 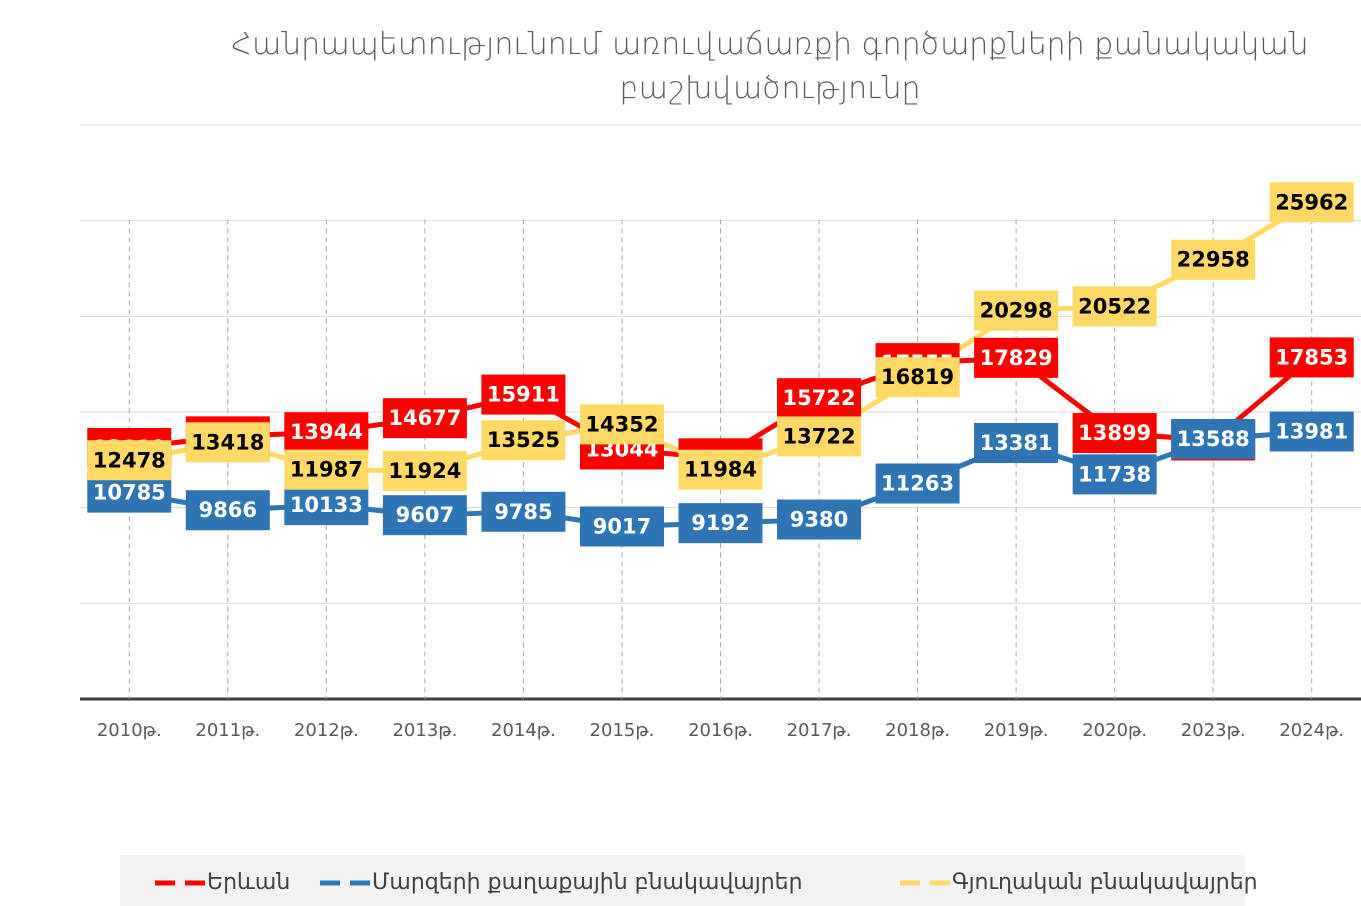 I want to click on data-label: 9380, so click(x=819, y=520).